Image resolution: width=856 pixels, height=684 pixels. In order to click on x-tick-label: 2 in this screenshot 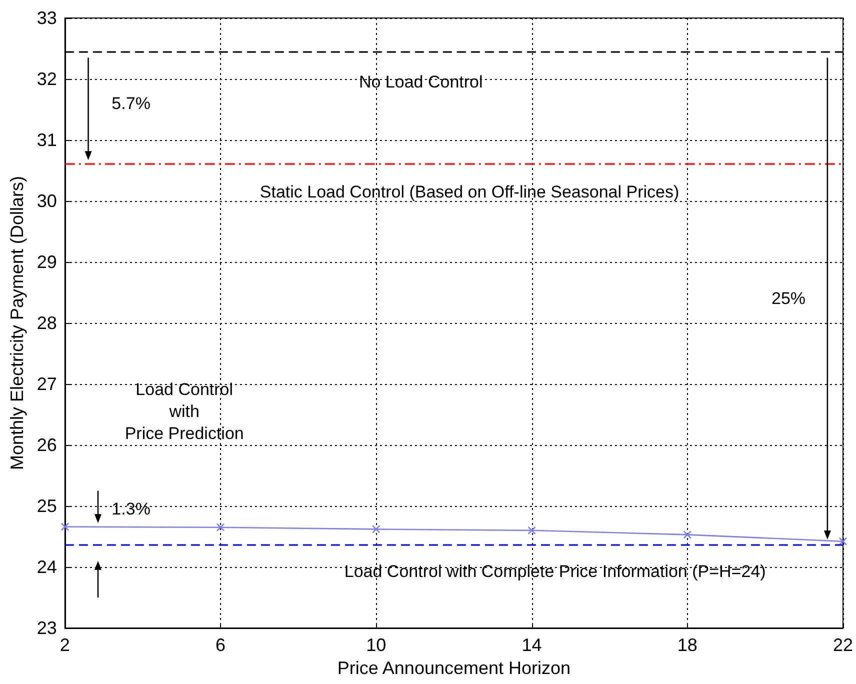, I will do `click(65, 645)`.